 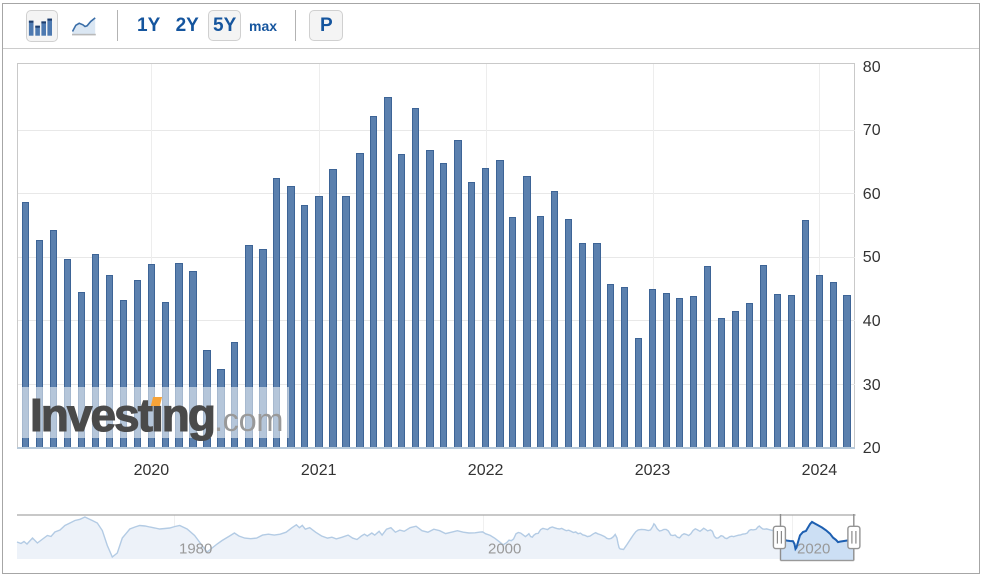 I want to click on svg-text: 1980, so click(x=195, y=549).